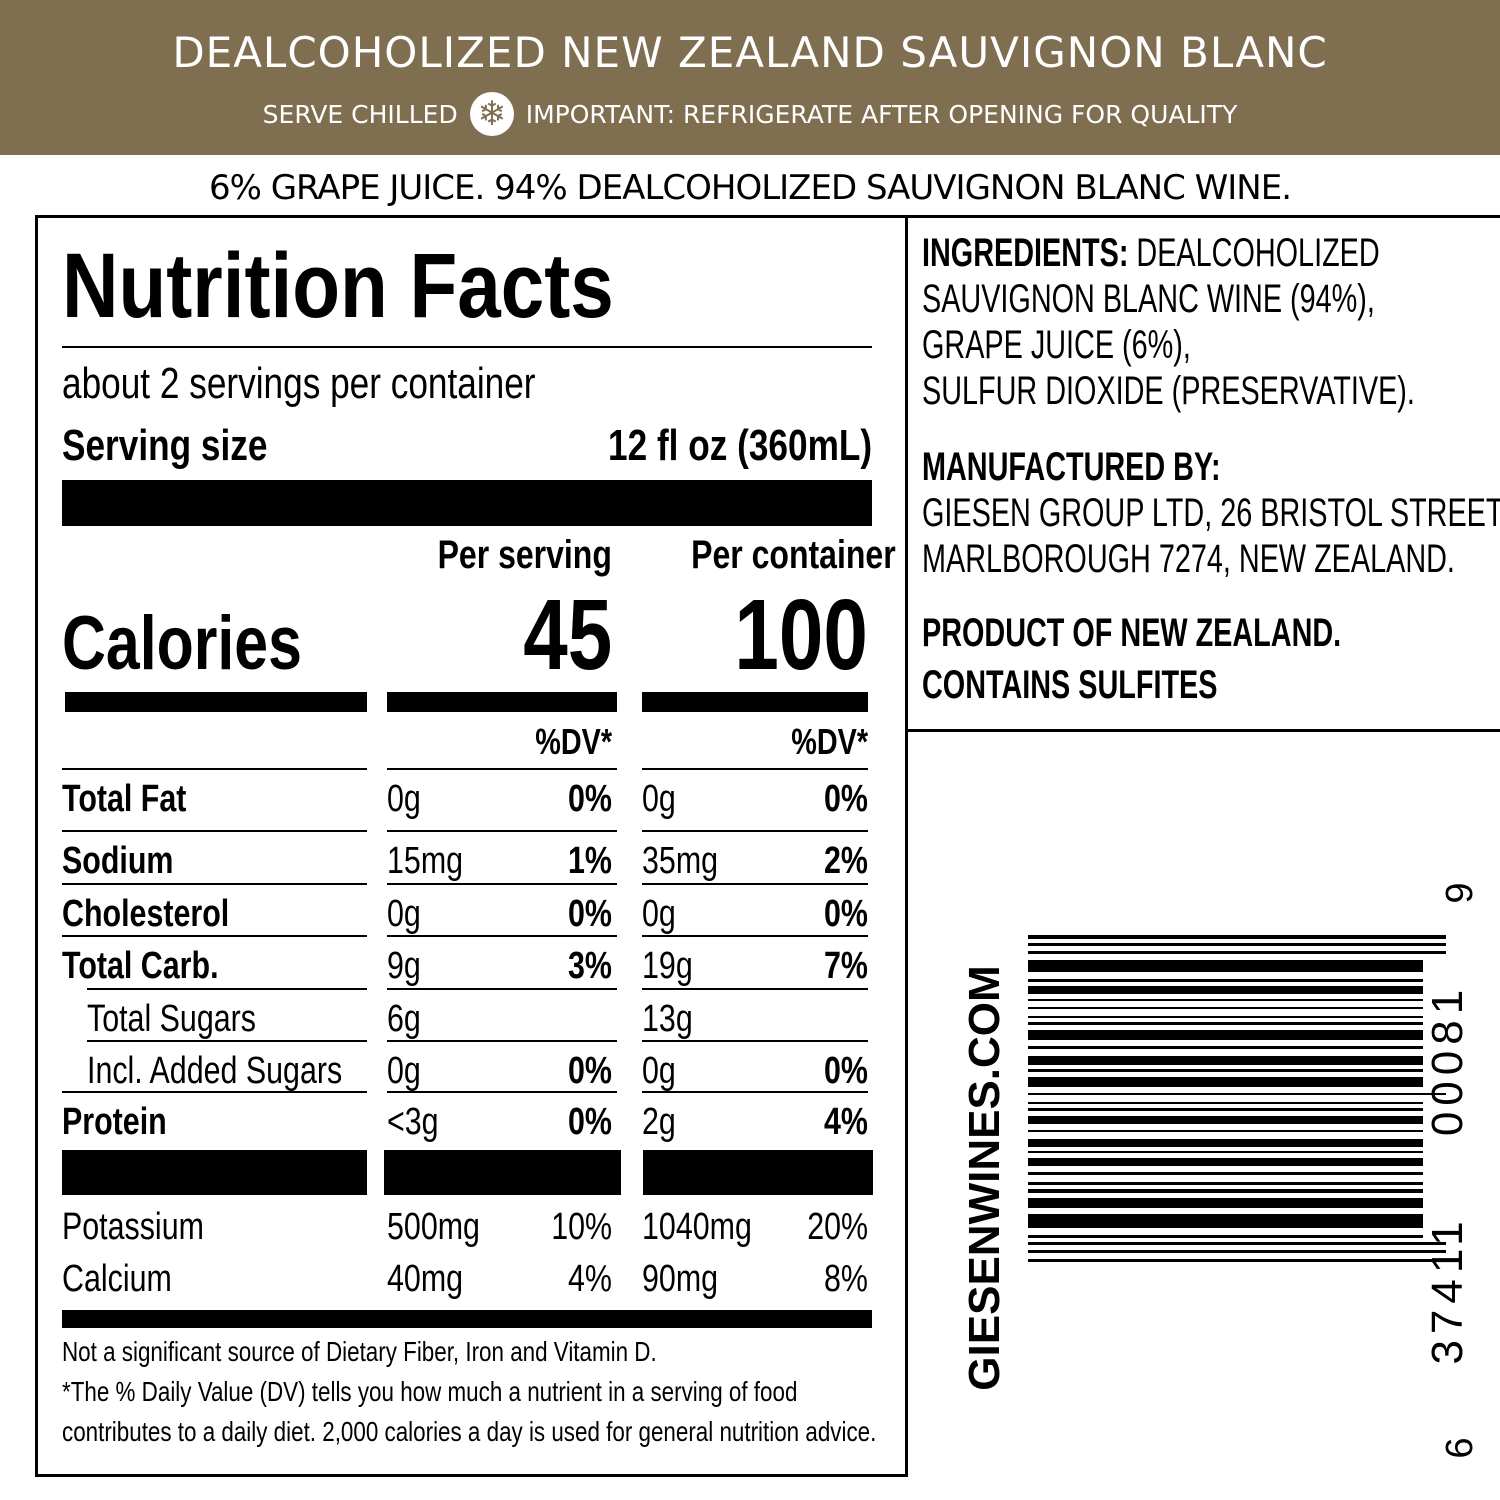 The image size is (1500, 1500). What do you see at coordinates (667, 966) in the screenshot?
I see `amount-per-container: 19g` at bounding box center [667, 966].